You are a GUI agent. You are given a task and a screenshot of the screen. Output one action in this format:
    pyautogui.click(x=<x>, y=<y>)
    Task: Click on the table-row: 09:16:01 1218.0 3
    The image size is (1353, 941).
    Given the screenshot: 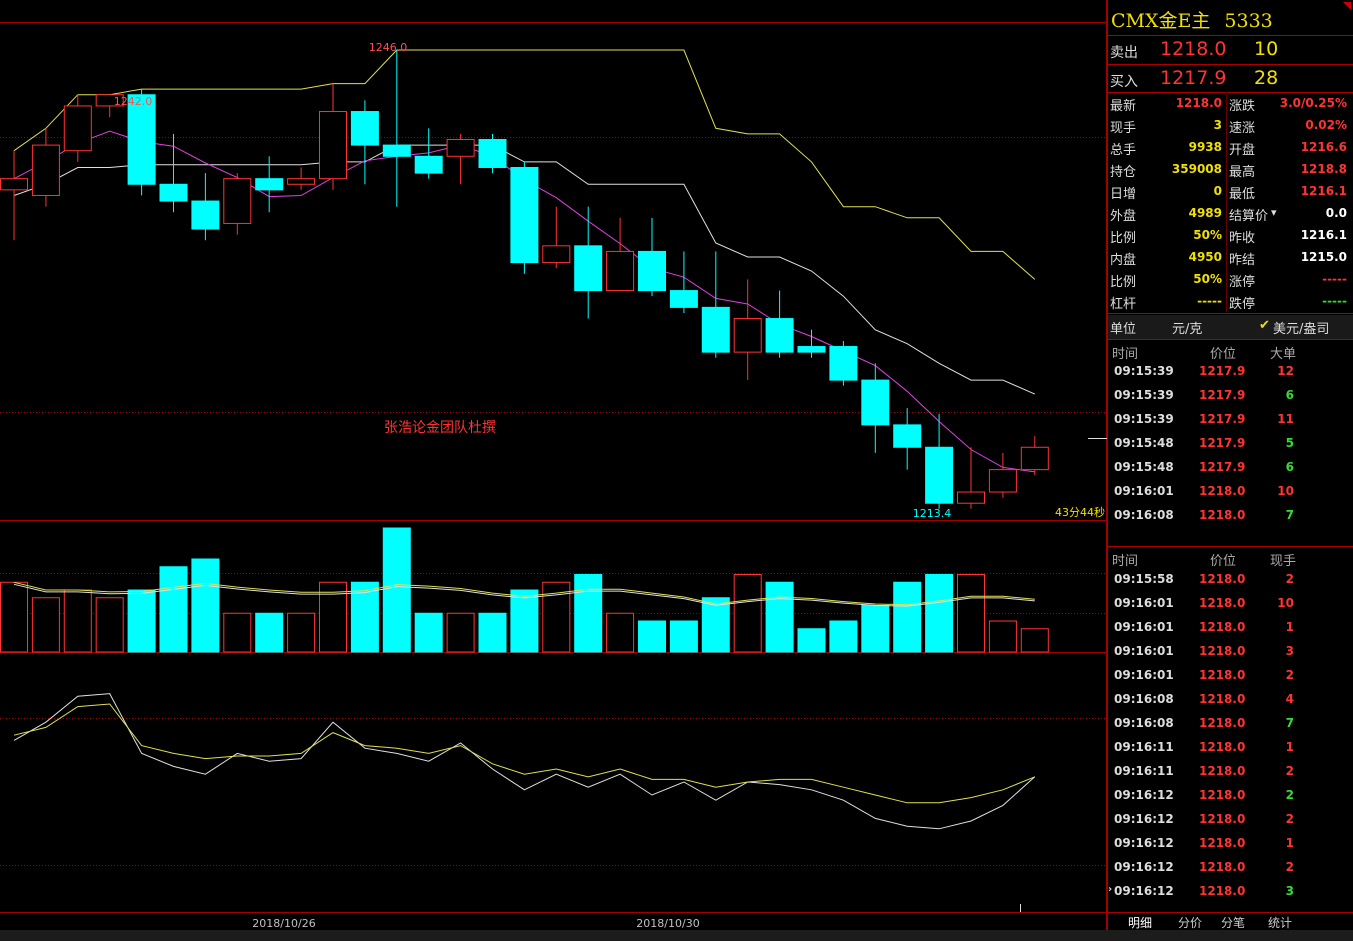 What is the action you would take?
    pyautogui.click(x=1230, y=652)
    